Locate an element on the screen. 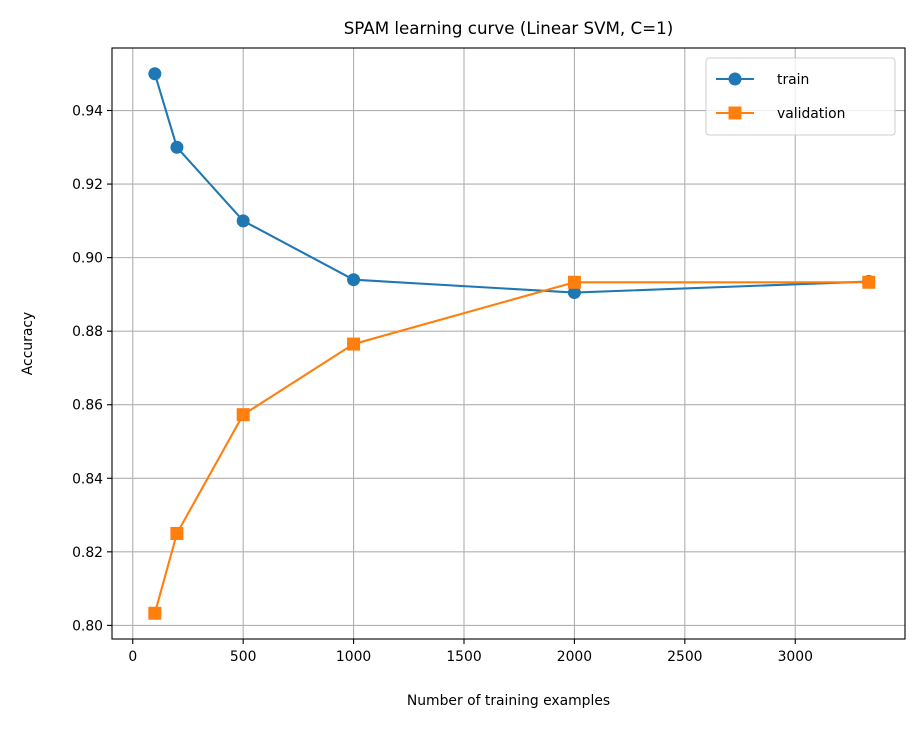 This screenshot has width=922, height=731. legend: train validation is located at coordinates (800, 96).